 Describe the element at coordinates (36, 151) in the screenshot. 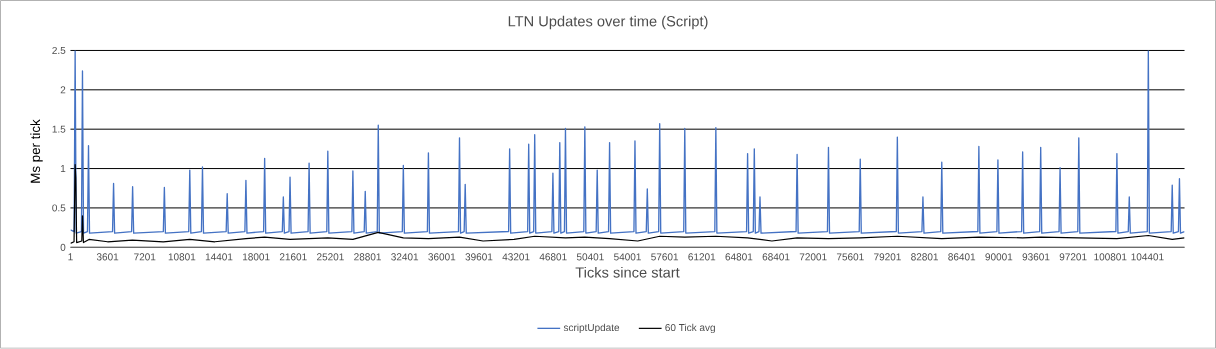

I see `y-axis-title: Ms per tick` at that location.